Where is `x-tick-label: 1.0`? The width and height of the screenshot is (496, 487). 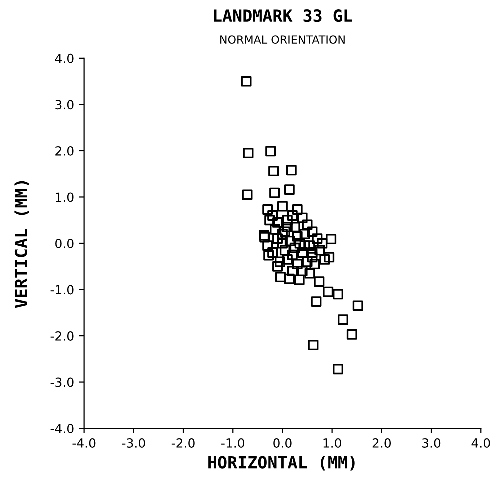 x-tick-label: 1.0 is located at coordinates (333, 443).